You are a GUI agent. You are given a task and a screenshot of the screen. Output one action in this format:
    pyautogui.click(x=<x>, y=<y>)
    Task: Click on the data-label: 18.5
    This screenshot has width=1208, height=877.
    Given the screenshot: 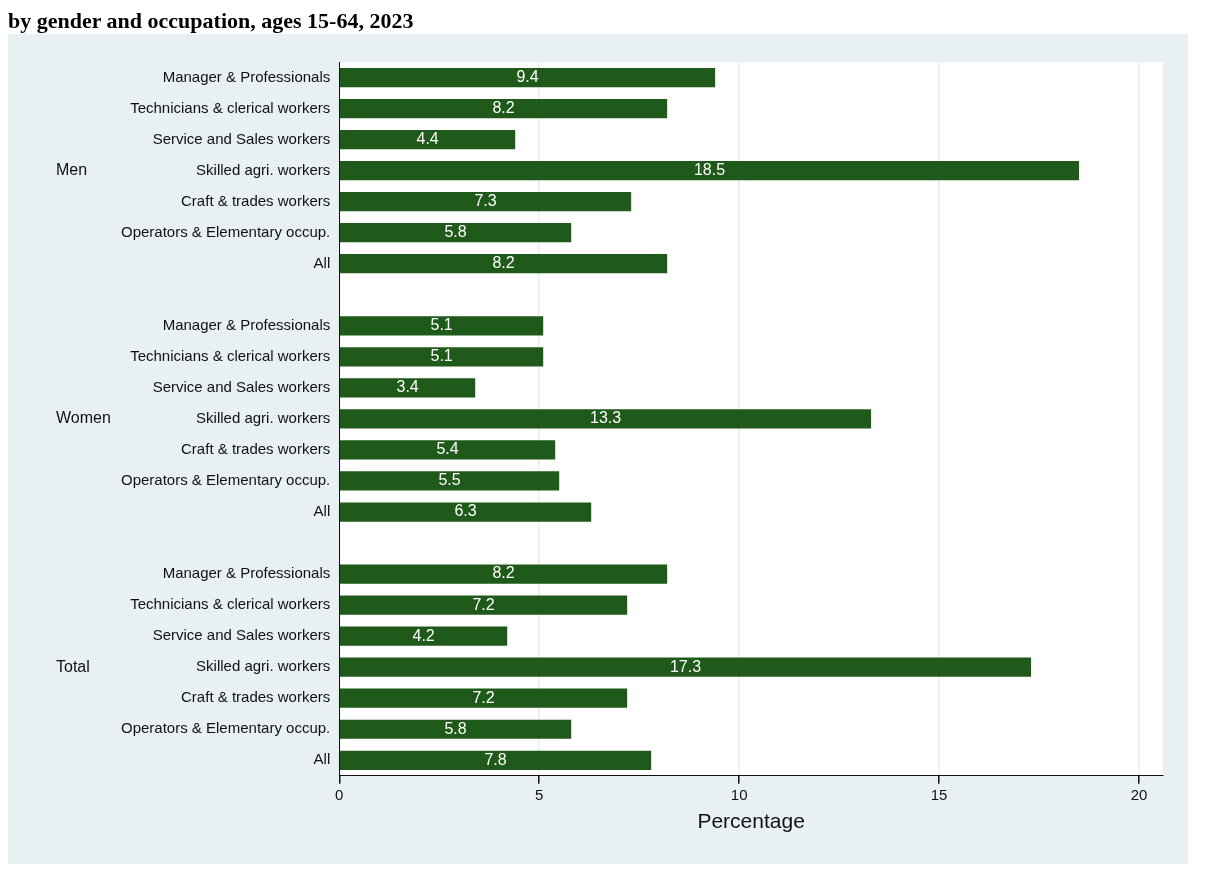 What is the action you would take?
    pyautogui.click(x=709, y=170)
    